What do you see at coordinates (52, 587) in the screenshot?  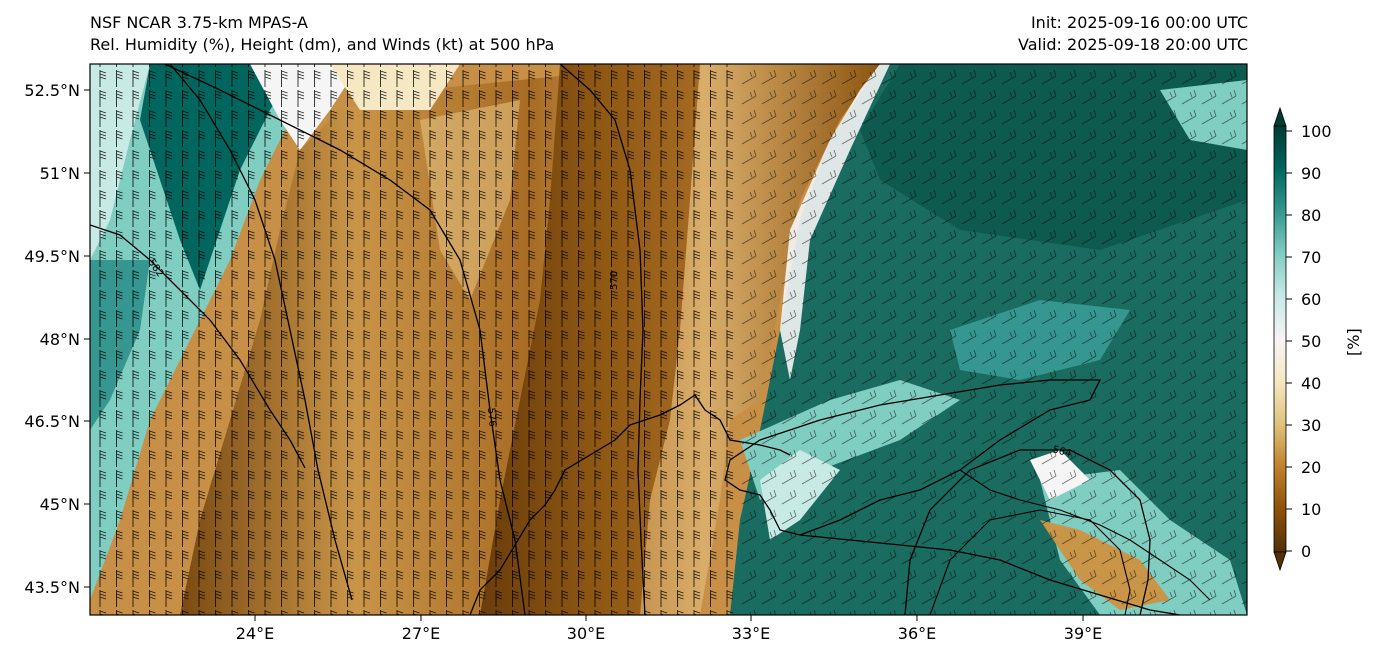 I see `lat-tick-label: 43.5°N` at bounding box center [52, 587].